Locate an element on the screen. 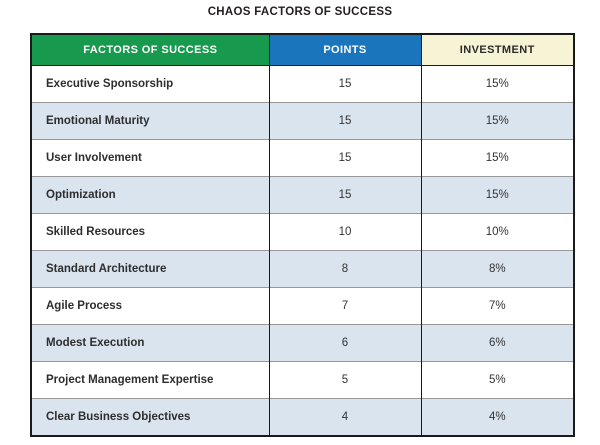  factor-cell: Executive Sponsorship is located at coordinates (150, 84).